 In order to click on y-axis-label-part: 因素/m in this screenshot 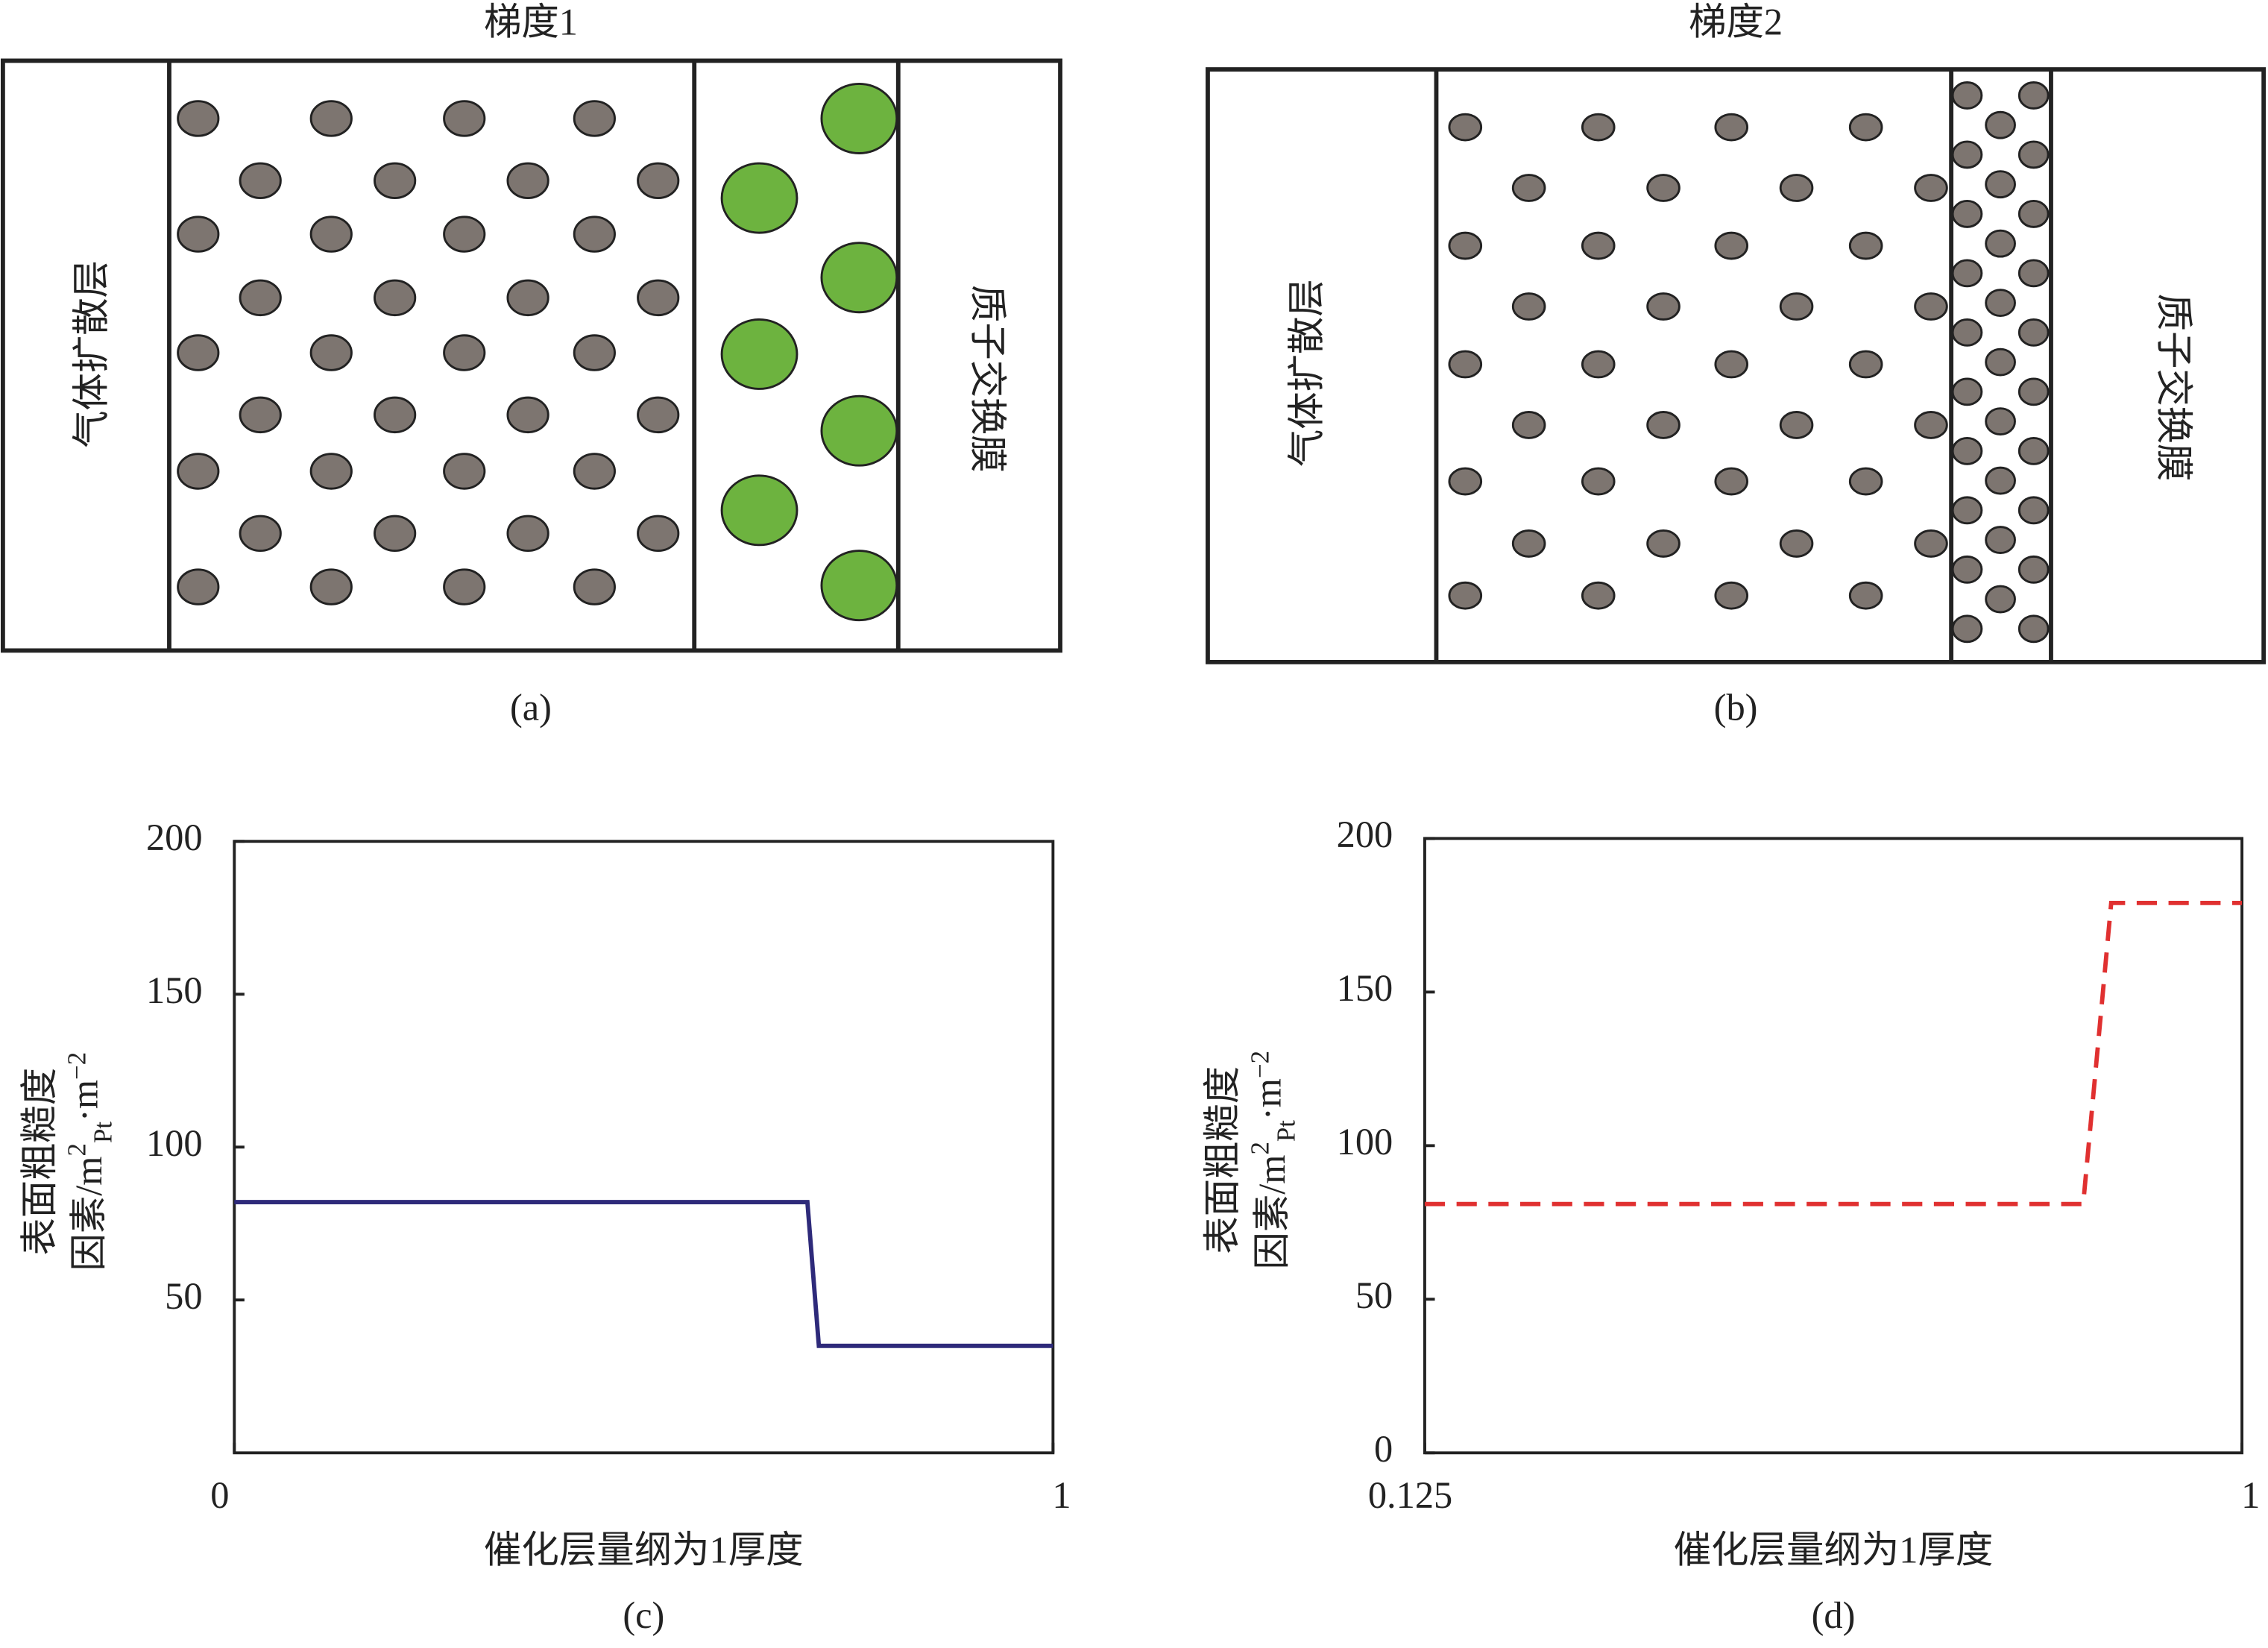, I will do `click(89, 1213)`.